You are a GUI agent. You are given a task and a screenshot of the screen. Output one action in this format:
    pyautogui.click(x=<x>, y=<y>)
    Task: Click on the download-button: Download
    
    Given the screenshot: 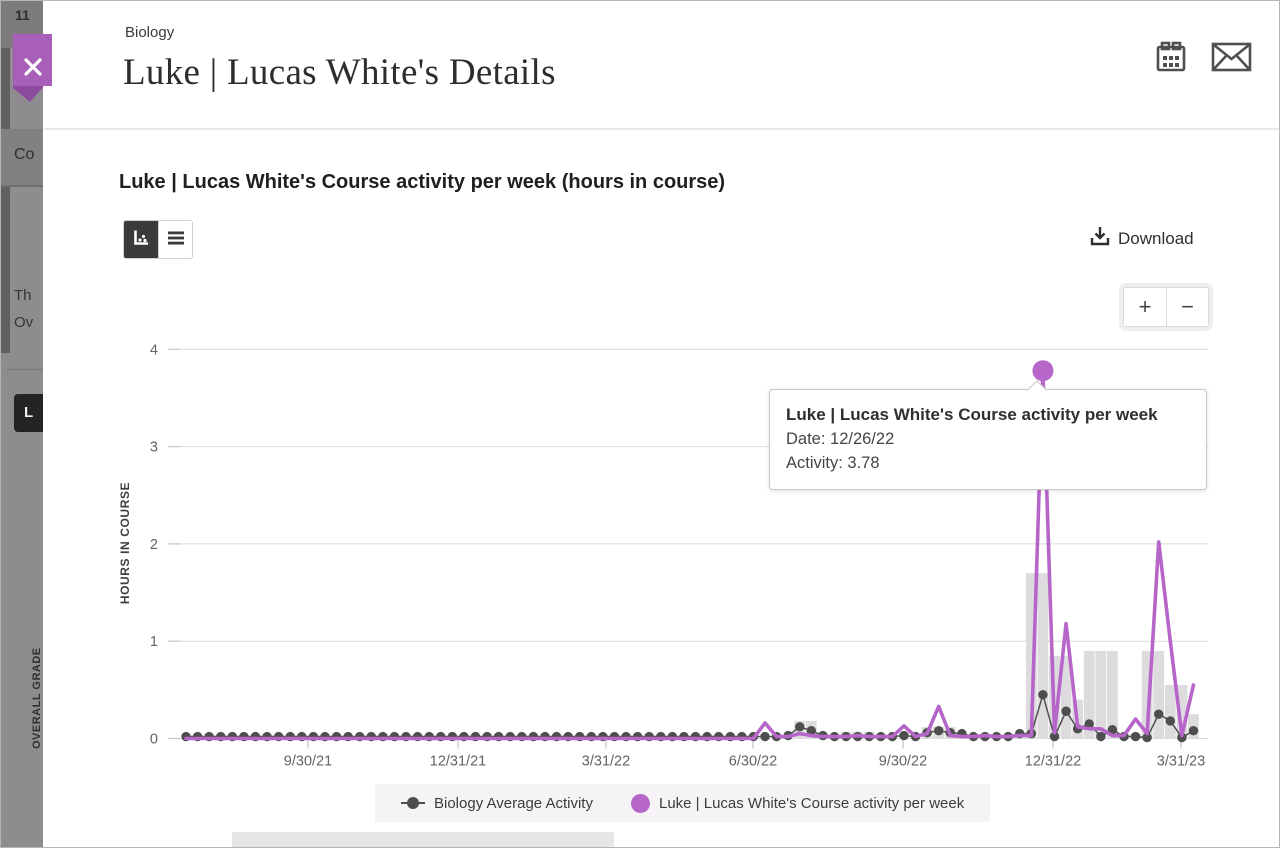 What is the action you would take?
    pyautogui.click(x=1141, y=238)
    